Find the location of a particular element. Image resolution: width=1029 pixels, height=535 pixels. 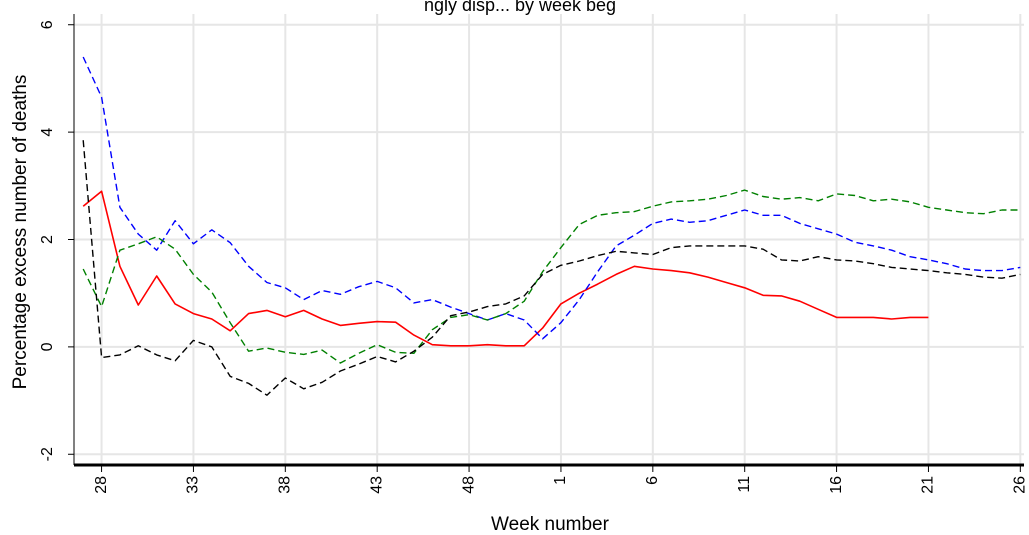

x-tick-label-9: 21 is located at coordinates (928, 485).